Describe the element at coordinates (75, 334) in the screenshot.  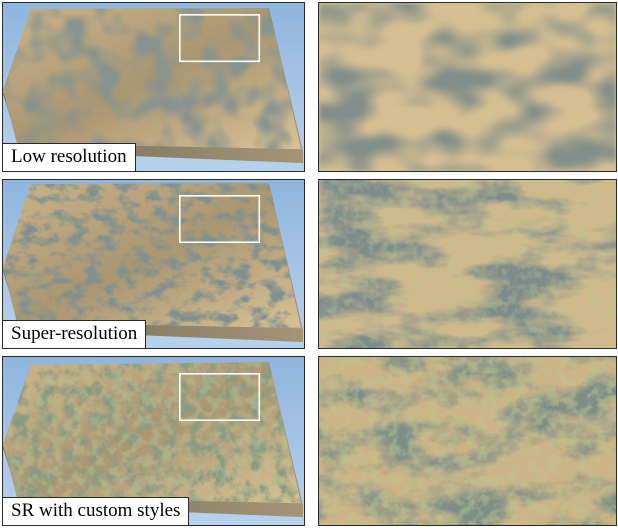
I see `row-caption: Super-resolution` at that location.